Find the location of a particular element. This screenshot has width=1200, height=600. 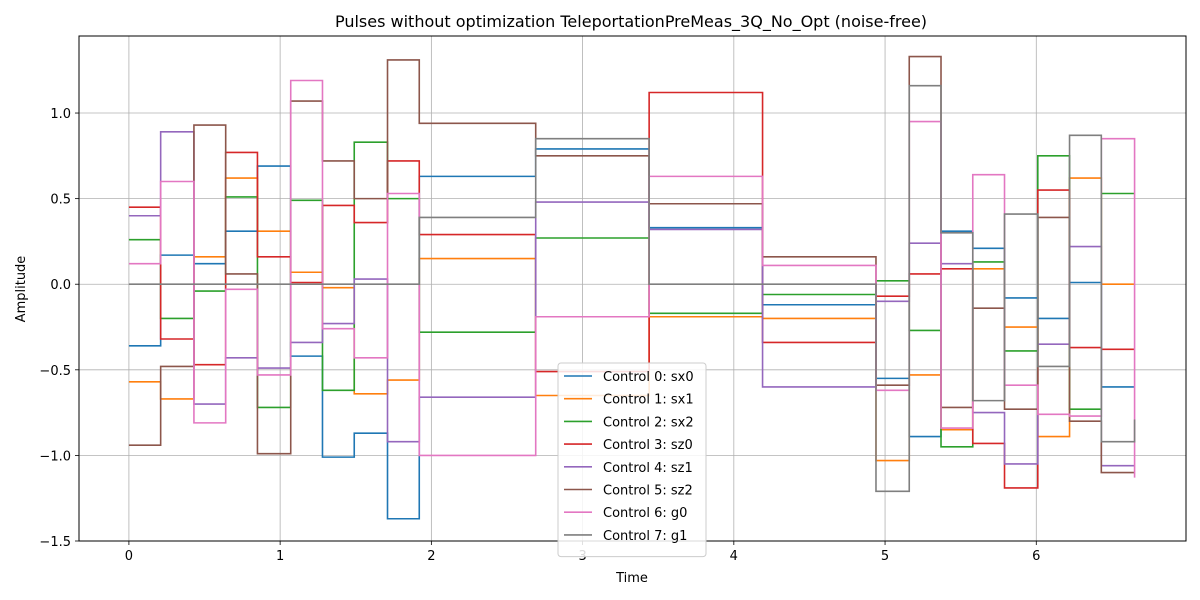

x-axis-label: Time is located at coordinates (631, 578).